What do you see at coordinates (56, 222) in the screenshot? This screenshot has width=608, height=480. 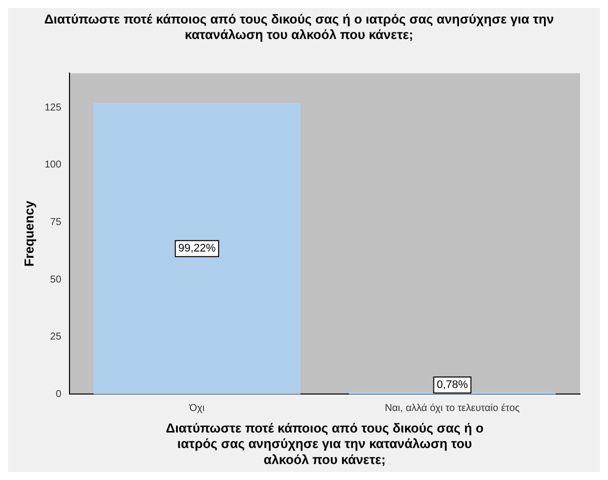 I see `y-tick-label: 75` at bounding box center [56, 222].